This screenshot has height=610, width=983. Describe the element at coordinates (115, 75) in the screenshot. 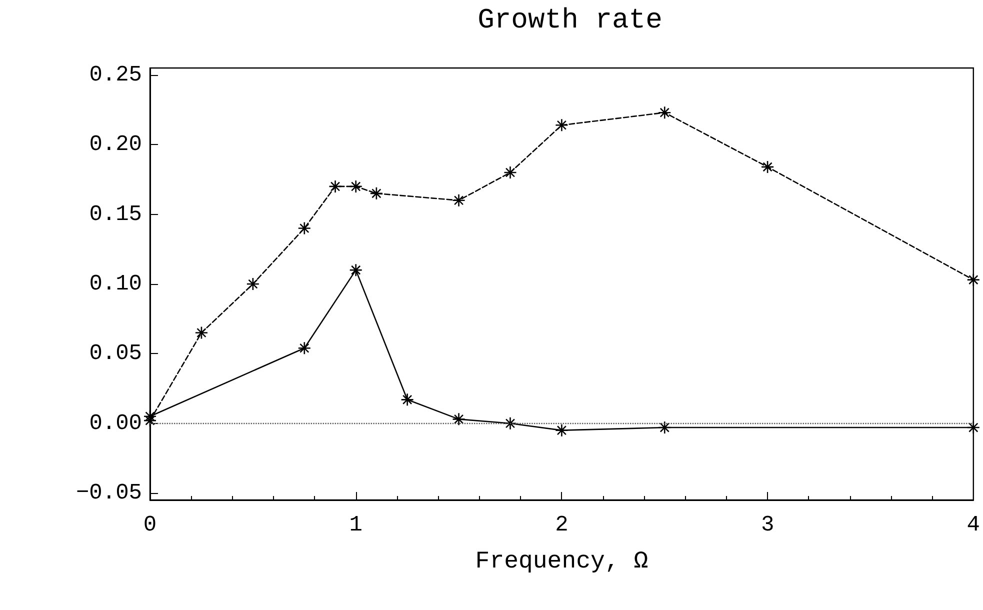

I see `y-tick-label: 0.25` at that location.